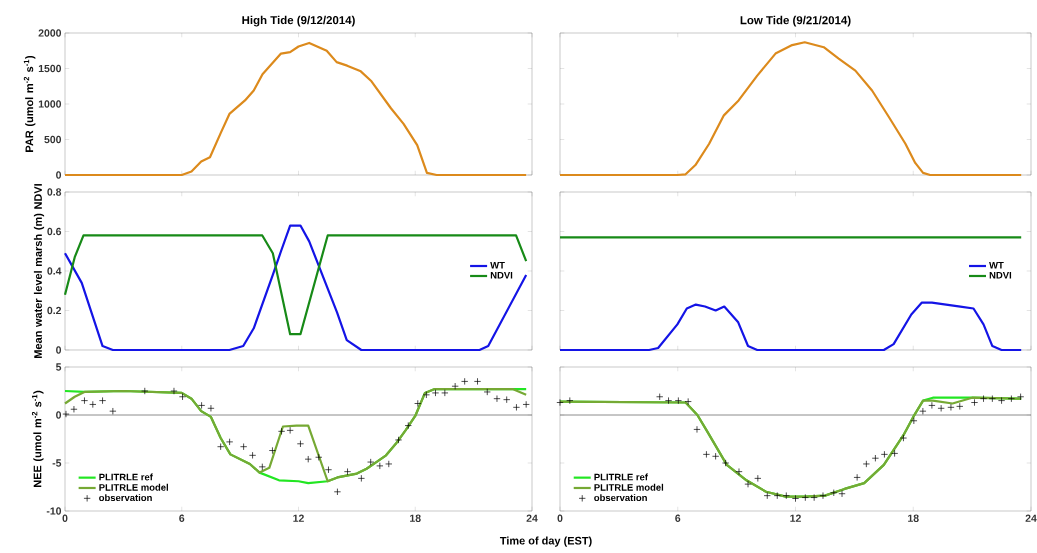 The image size is (1037, 553). I want to click on x-axis-title: Time of day (EST), so click(545, 541).